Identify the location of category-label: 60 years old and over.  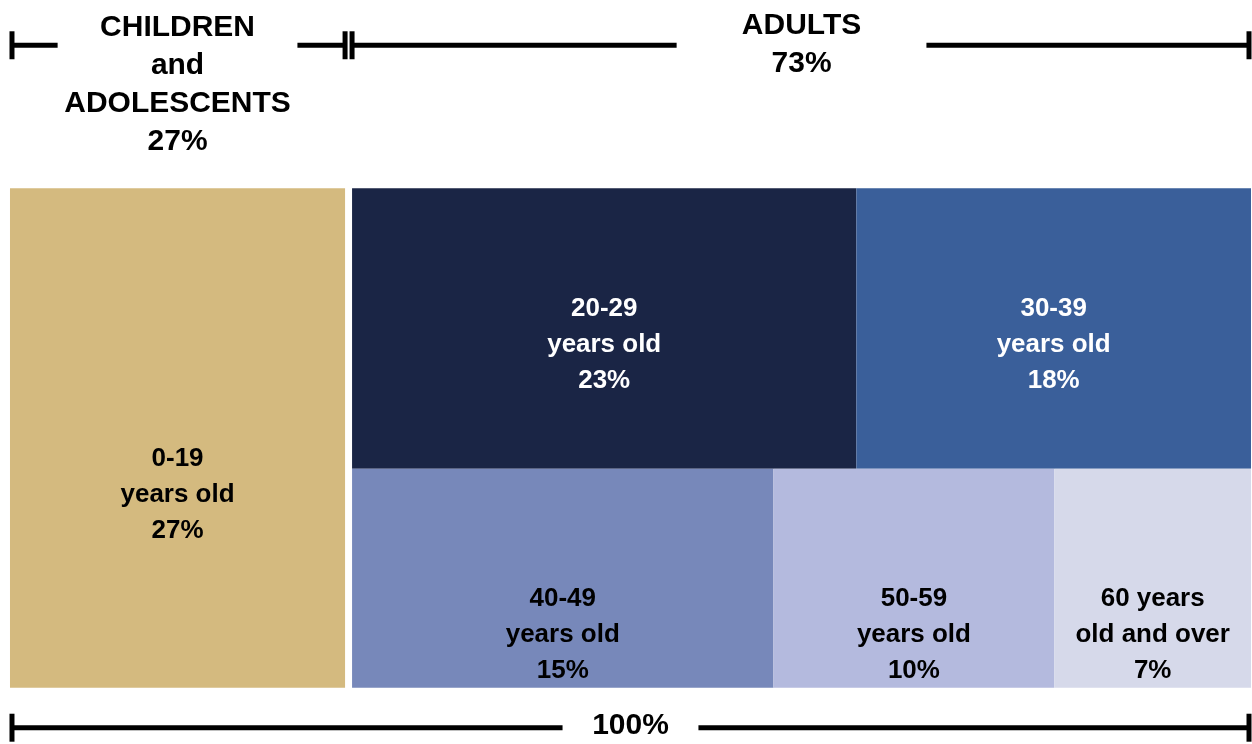
(1152, 615).